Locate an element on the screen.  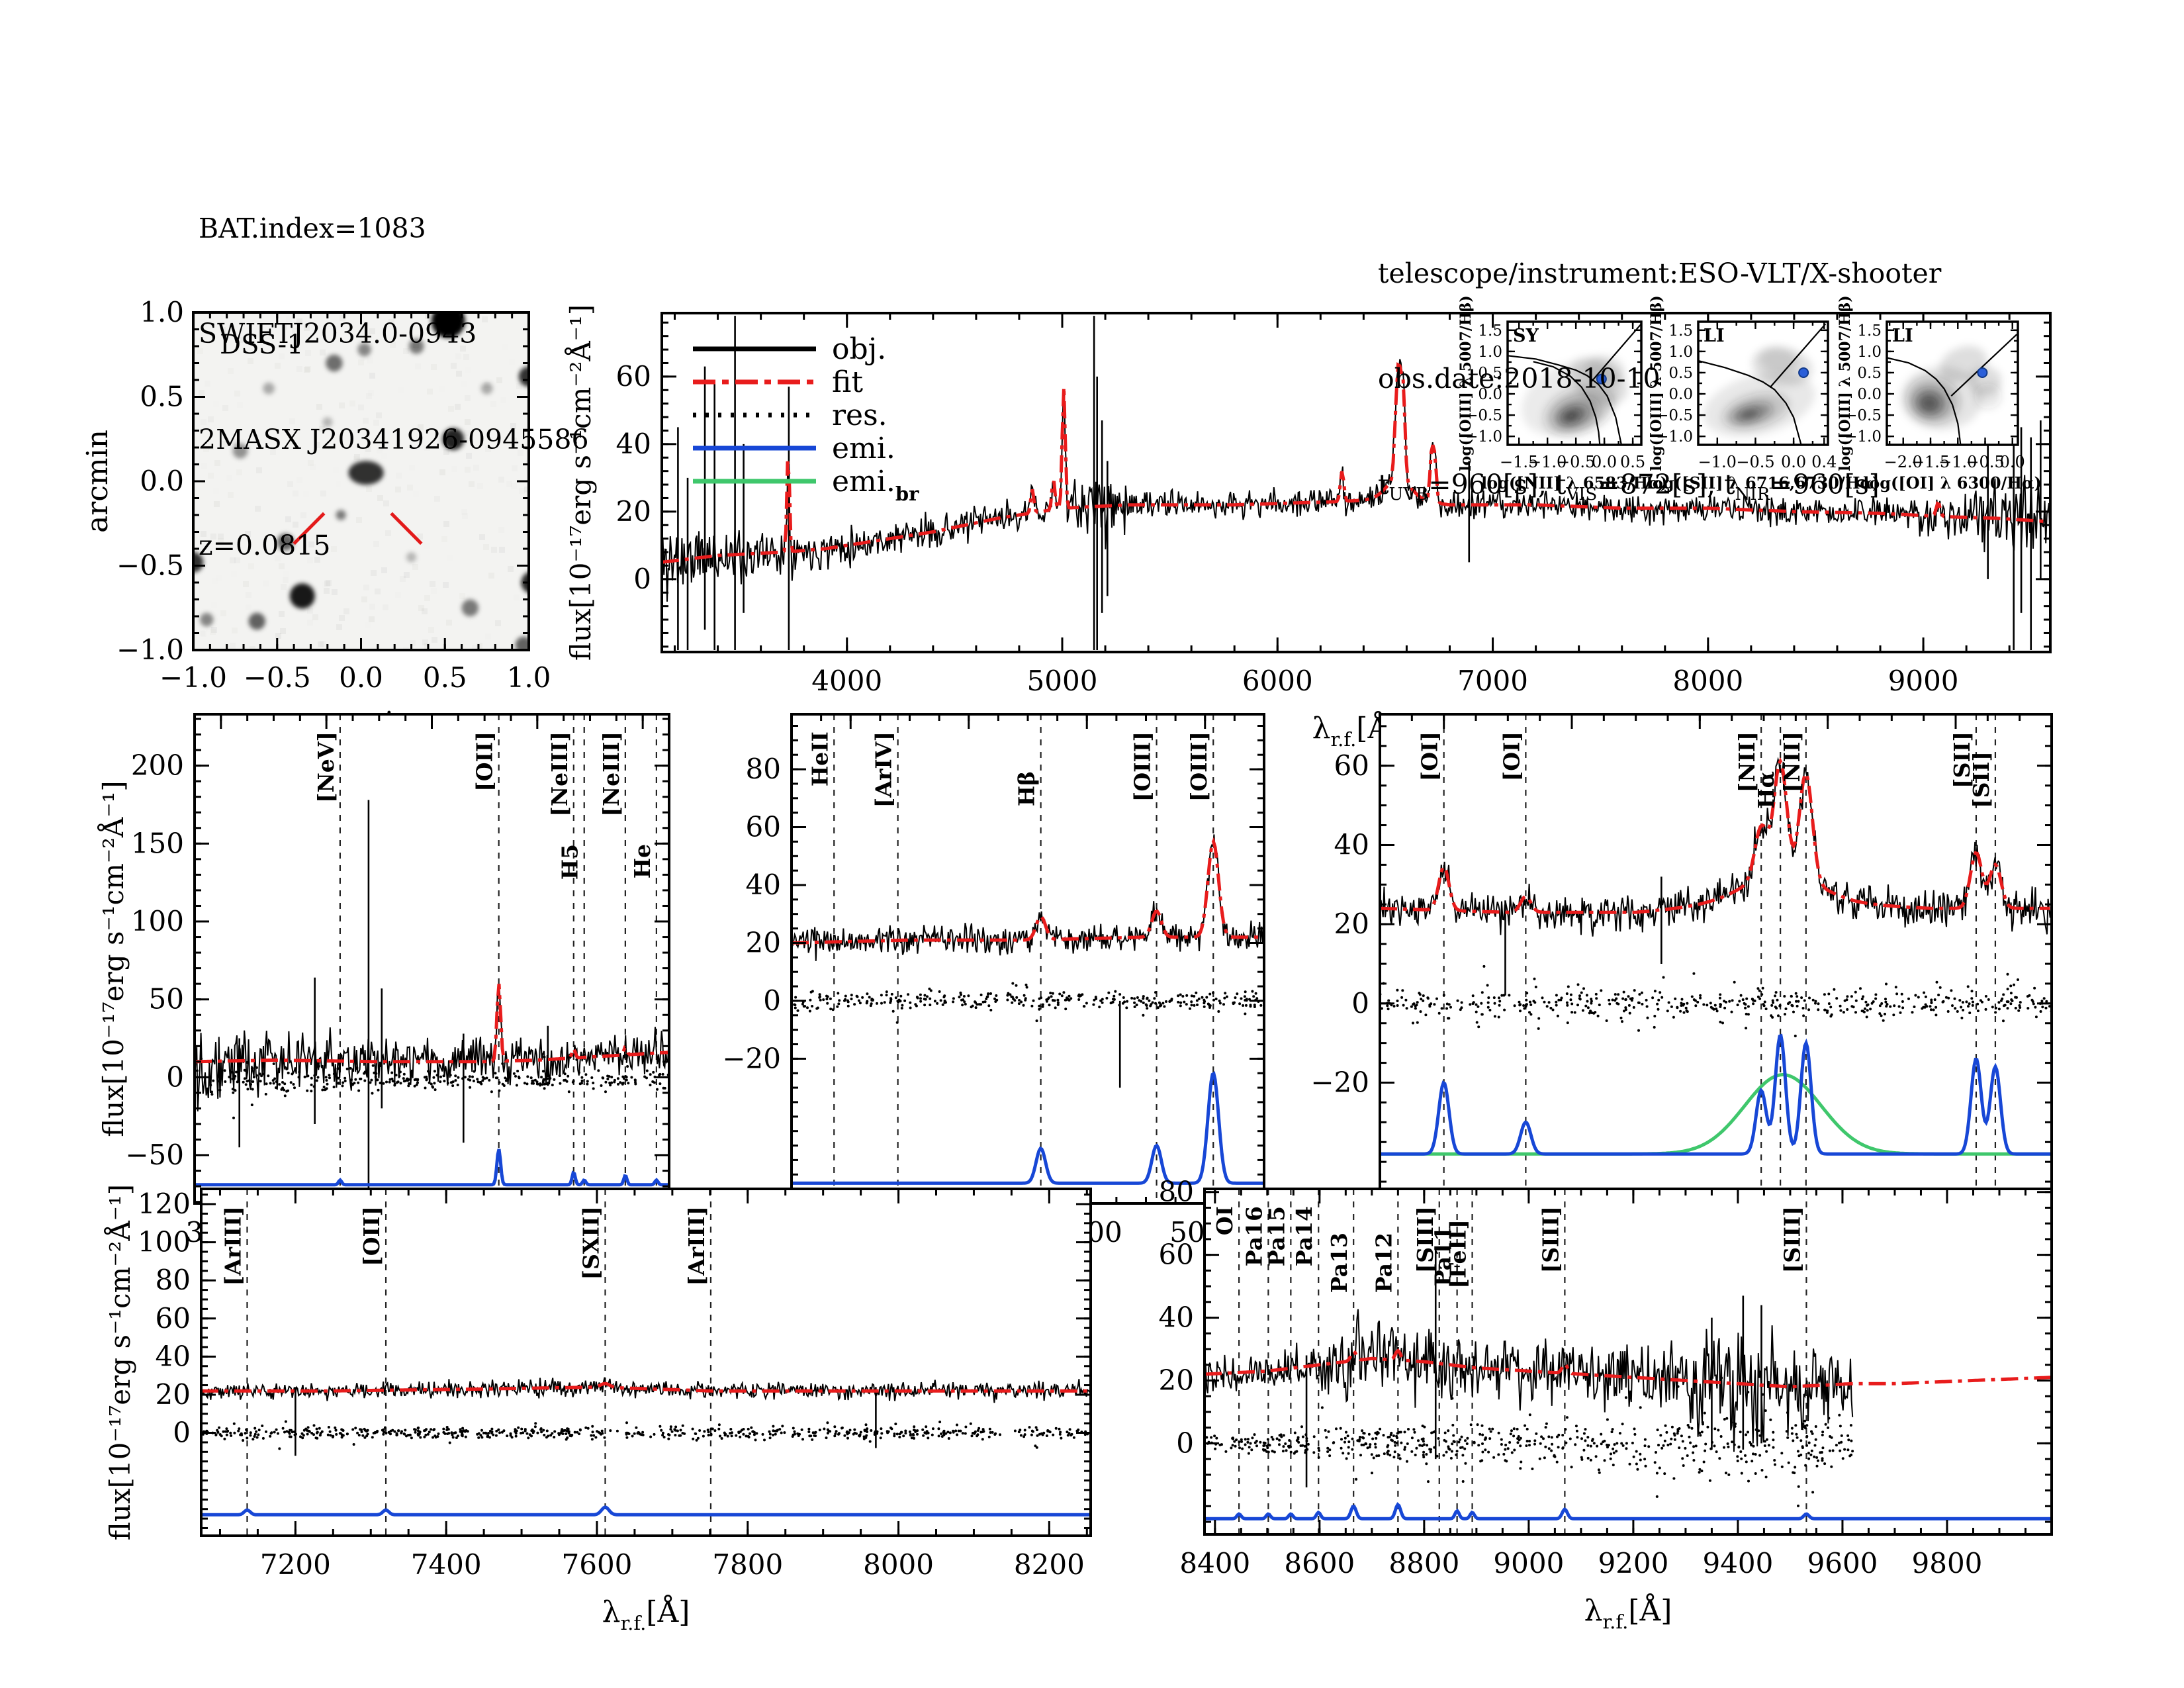
svg-text: log([SII] λ 6716,6730/Hα) is located at coordinates (1763, 482).